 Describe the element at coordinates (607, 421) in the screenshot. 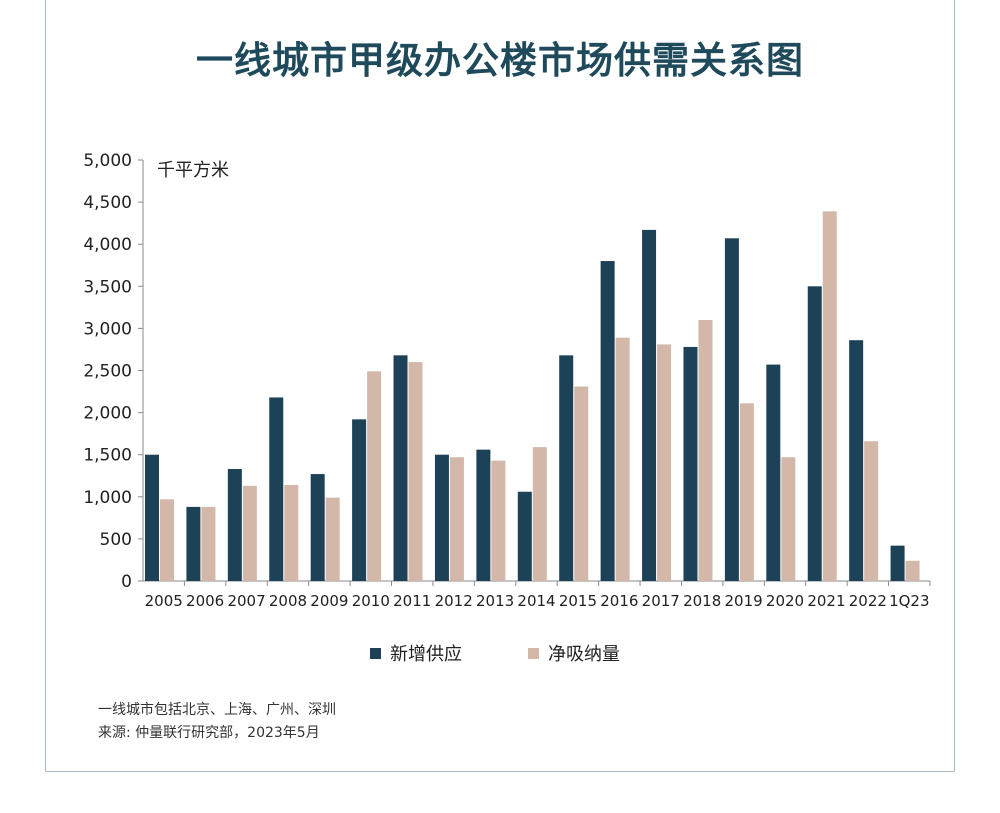

I see `bar-supply-2016` at that location.